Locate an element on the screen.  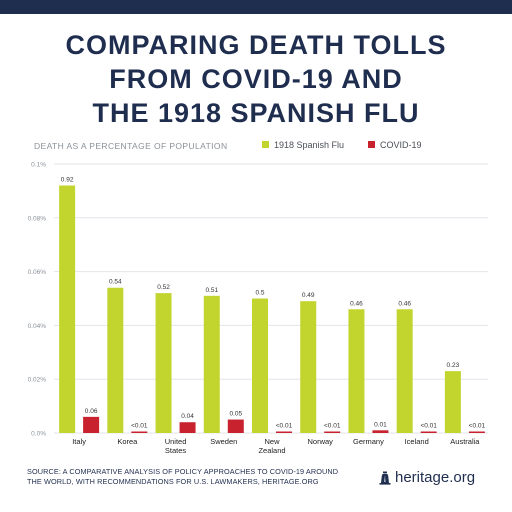
x-tick-label-line: Sweden is located at coordinates (223, 441).